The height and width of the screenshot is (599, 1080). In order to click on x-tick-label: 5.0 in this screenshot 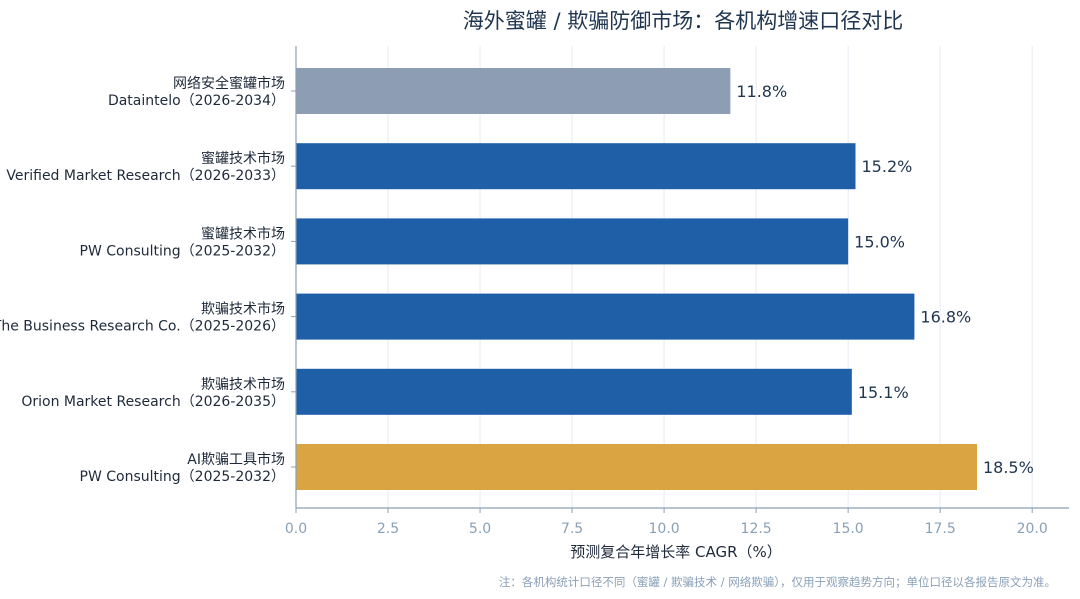, I will do `click(480, 529)`.